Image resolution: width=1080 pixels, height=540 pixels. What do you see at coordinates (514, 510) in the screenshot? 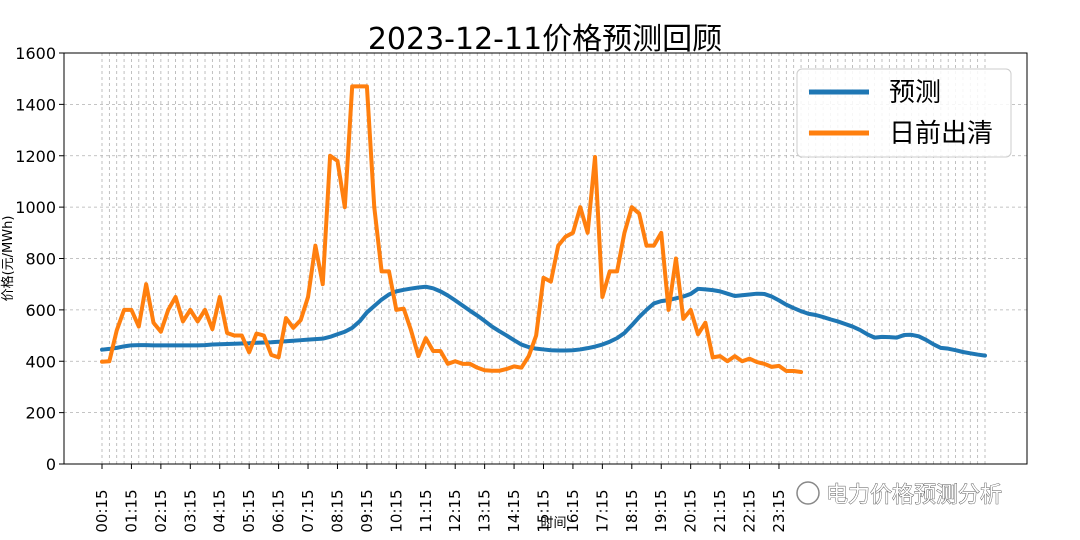
I see `x-tick-label: 14:15` at bounding box center [514, 510].